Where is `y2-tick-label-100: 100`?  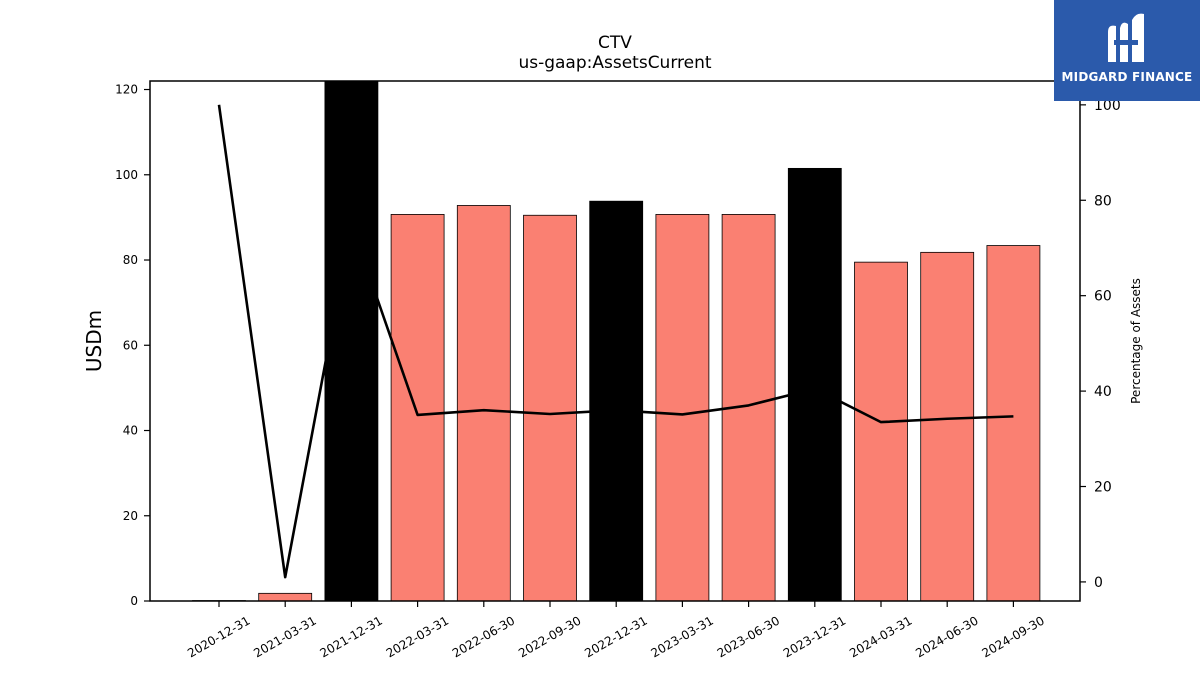
y2-tick-label-100: 100 is located at coordinates (1107, 106).